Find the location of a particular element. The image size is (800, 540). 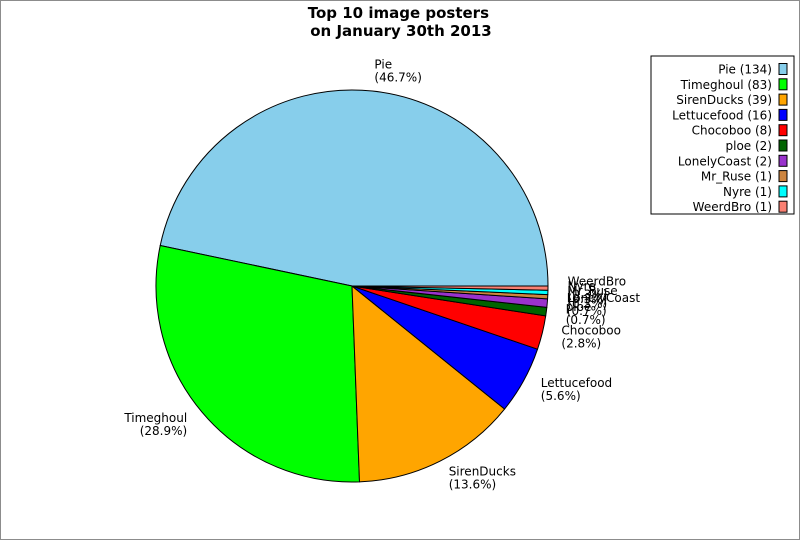

slice-label-timeghoul: Timeghoul (28.9%) is located at coordinates (155, 424).